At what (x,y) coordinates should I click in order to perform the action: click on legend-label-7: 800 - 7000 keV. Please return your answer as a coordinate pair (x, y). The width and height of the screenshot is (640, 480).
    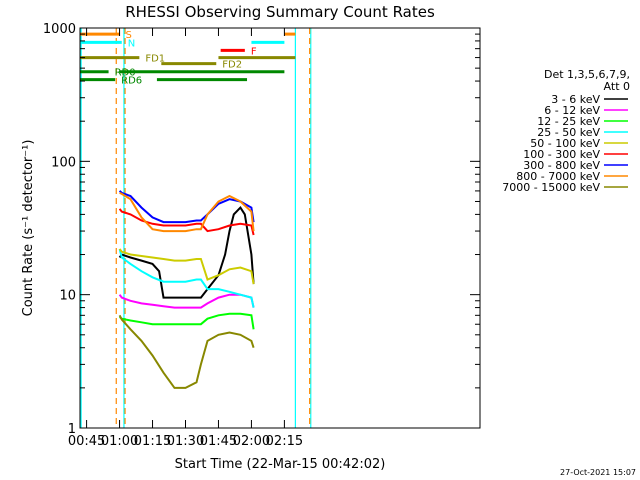
    Looking at the image, I should click on (558, 176).